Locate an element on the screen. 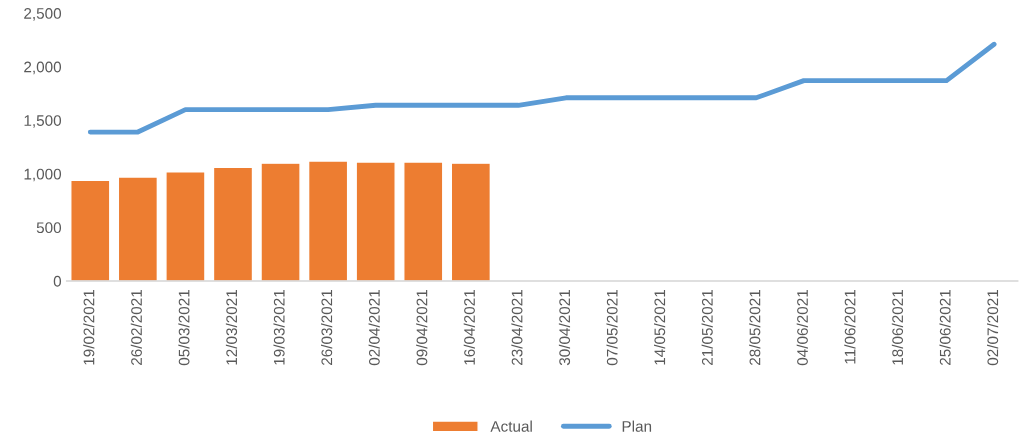  x-tick-label: 11/06/2021 is located at coordinates (850, 327).